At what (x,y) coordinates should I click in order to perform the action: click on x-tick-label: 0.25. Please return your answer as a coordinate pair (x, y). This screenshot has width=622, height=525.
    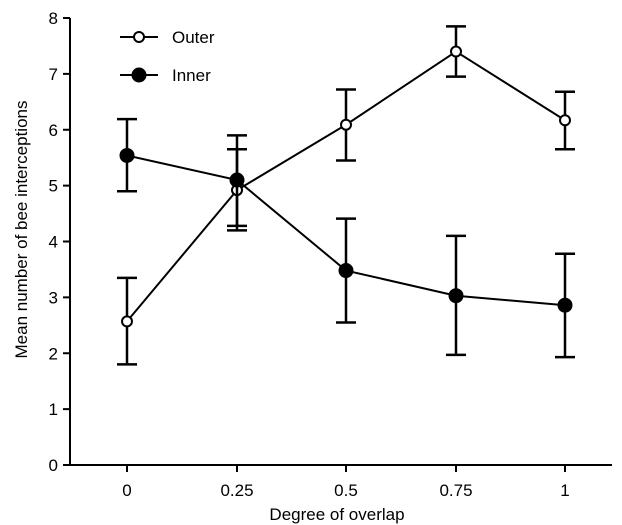
    Looking at the image, I should click on (236, 490).